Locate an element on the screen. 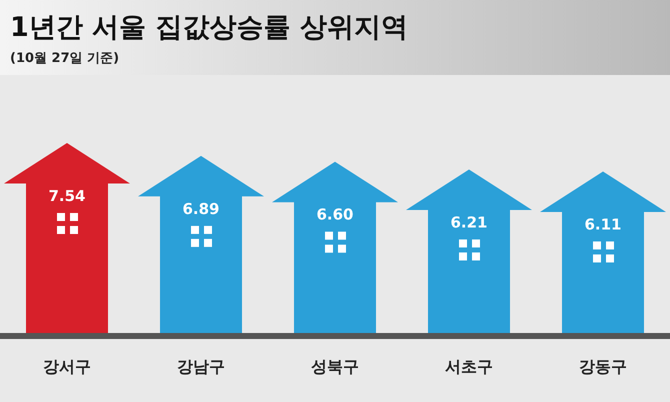 The image size is (670, 402). data-label: 6.11 is located at coordinates (603, 224).